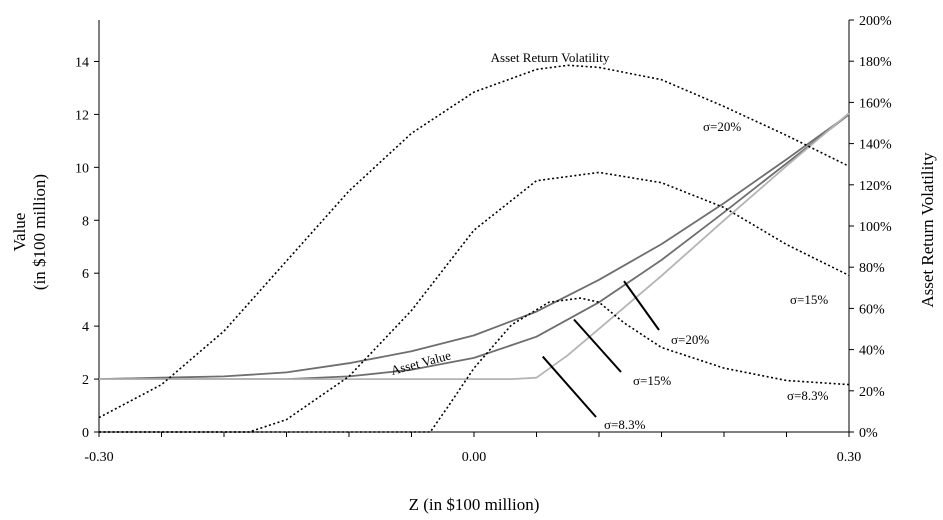 This screenshot has width=943, height=520. I want to click on y-tick-label-3: 6, so click(85, 274).